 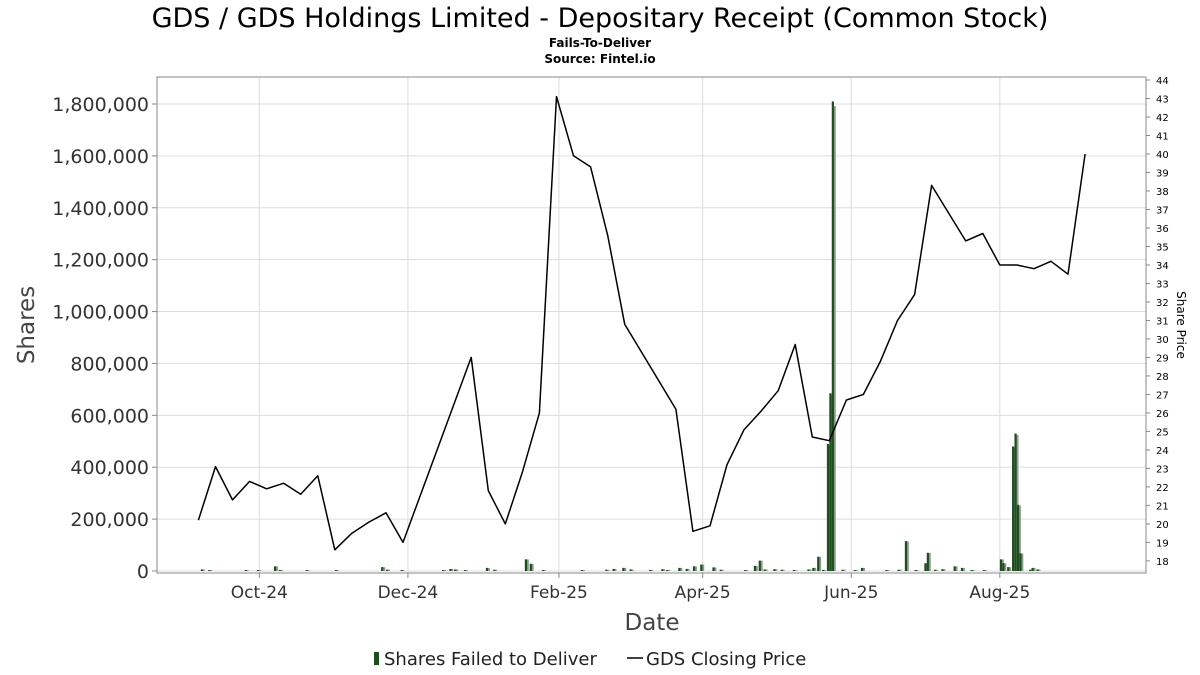 What do you see at coordinates (1162, 562) in the screenshot?
I see `y2-tick-label: 18` at bounding box center [1162, 562].